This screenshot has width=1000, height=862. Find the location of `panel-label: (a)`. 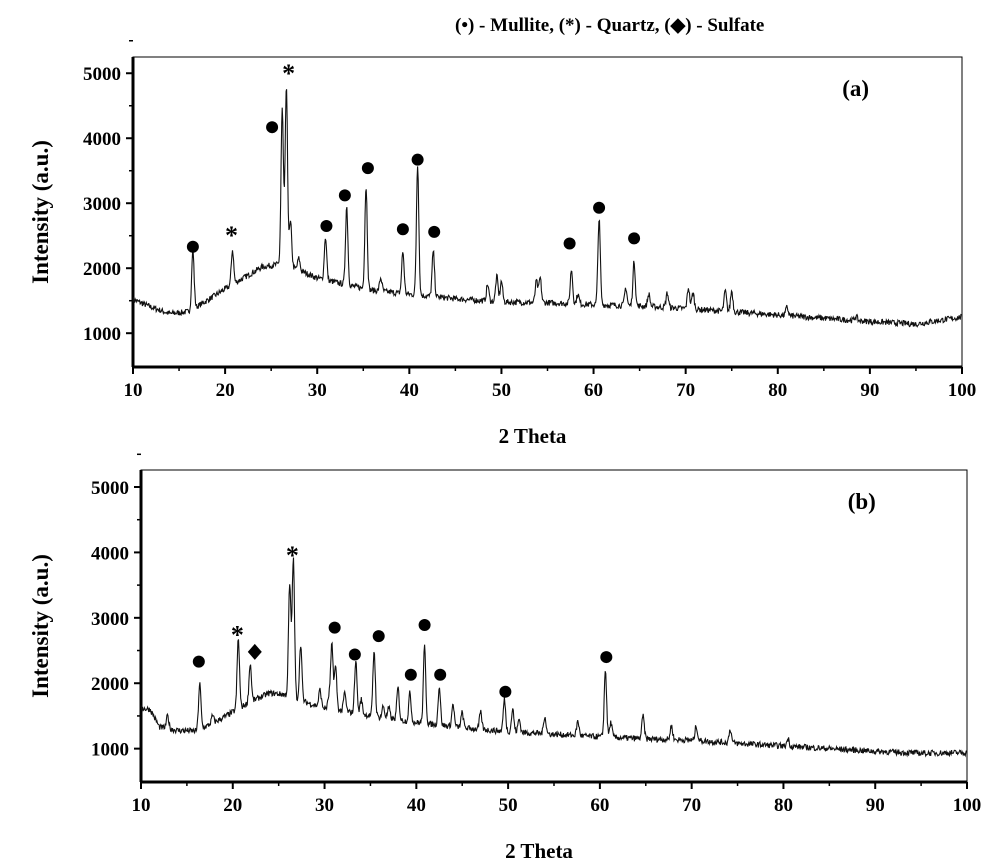

panel-label: (a) is located at coordinates (855, 88).